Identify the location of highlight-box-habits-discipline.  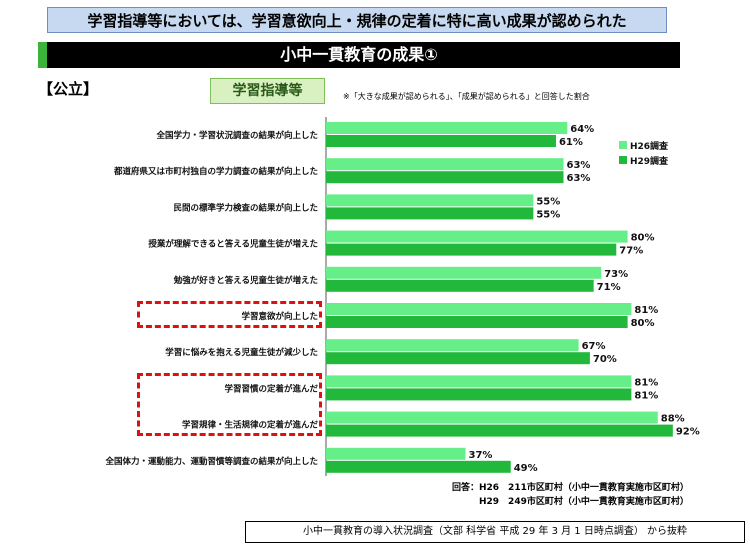
(229, 404).